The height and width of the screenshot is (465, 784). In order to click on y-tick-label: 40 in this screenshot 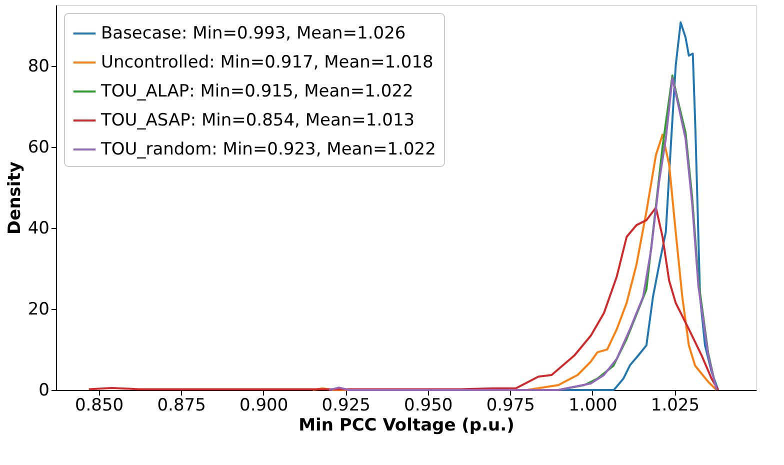, I will do `click(39, 228)`.